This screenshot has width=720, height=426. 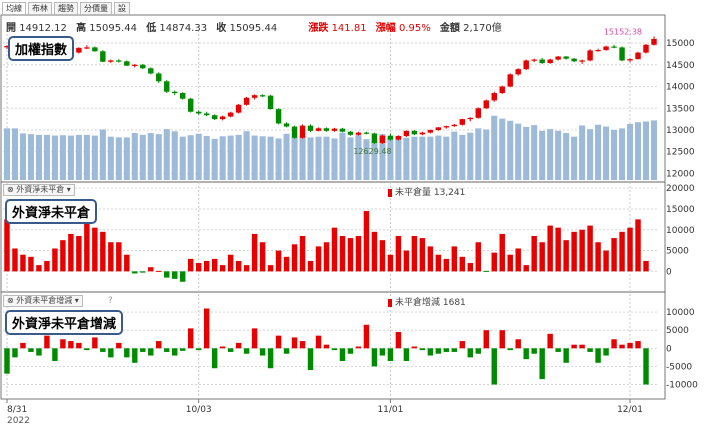 I want to click on close-value: 15095.44, so click(x=253, y=28).